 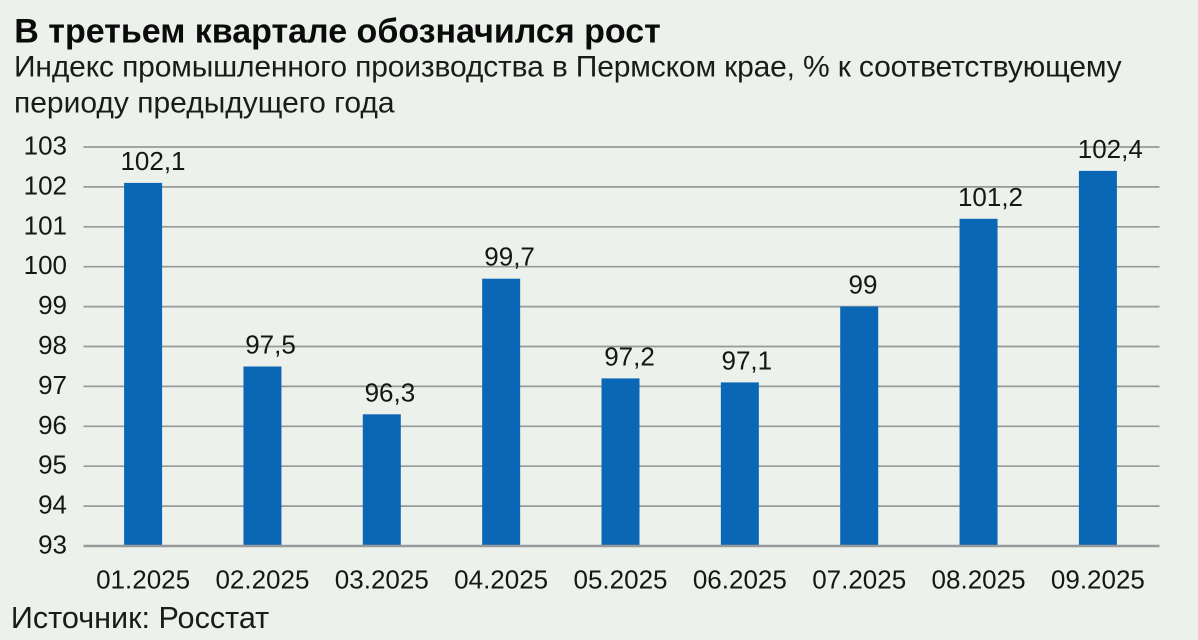 I want to click on svg-text: 97, so click(x=52, y=385).